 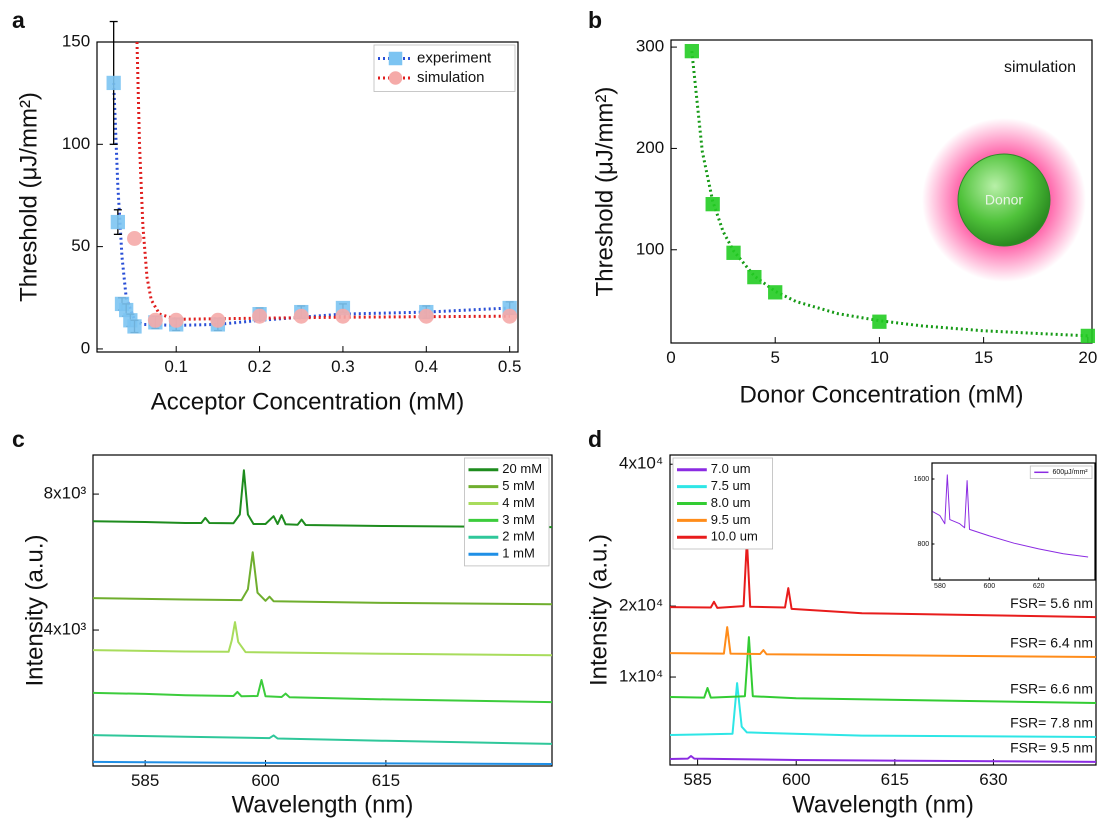 What do you see at coordinates (65, 629) in the screenshot?
I see `y-tick-label: 4x10³` at bounding box center [65, 629].